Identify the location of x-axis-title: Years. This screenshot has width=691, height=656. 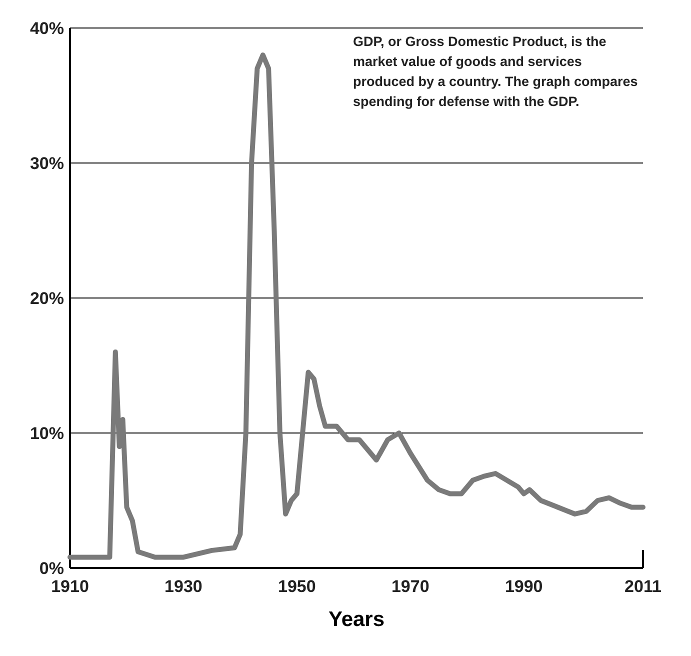
(356, 619).